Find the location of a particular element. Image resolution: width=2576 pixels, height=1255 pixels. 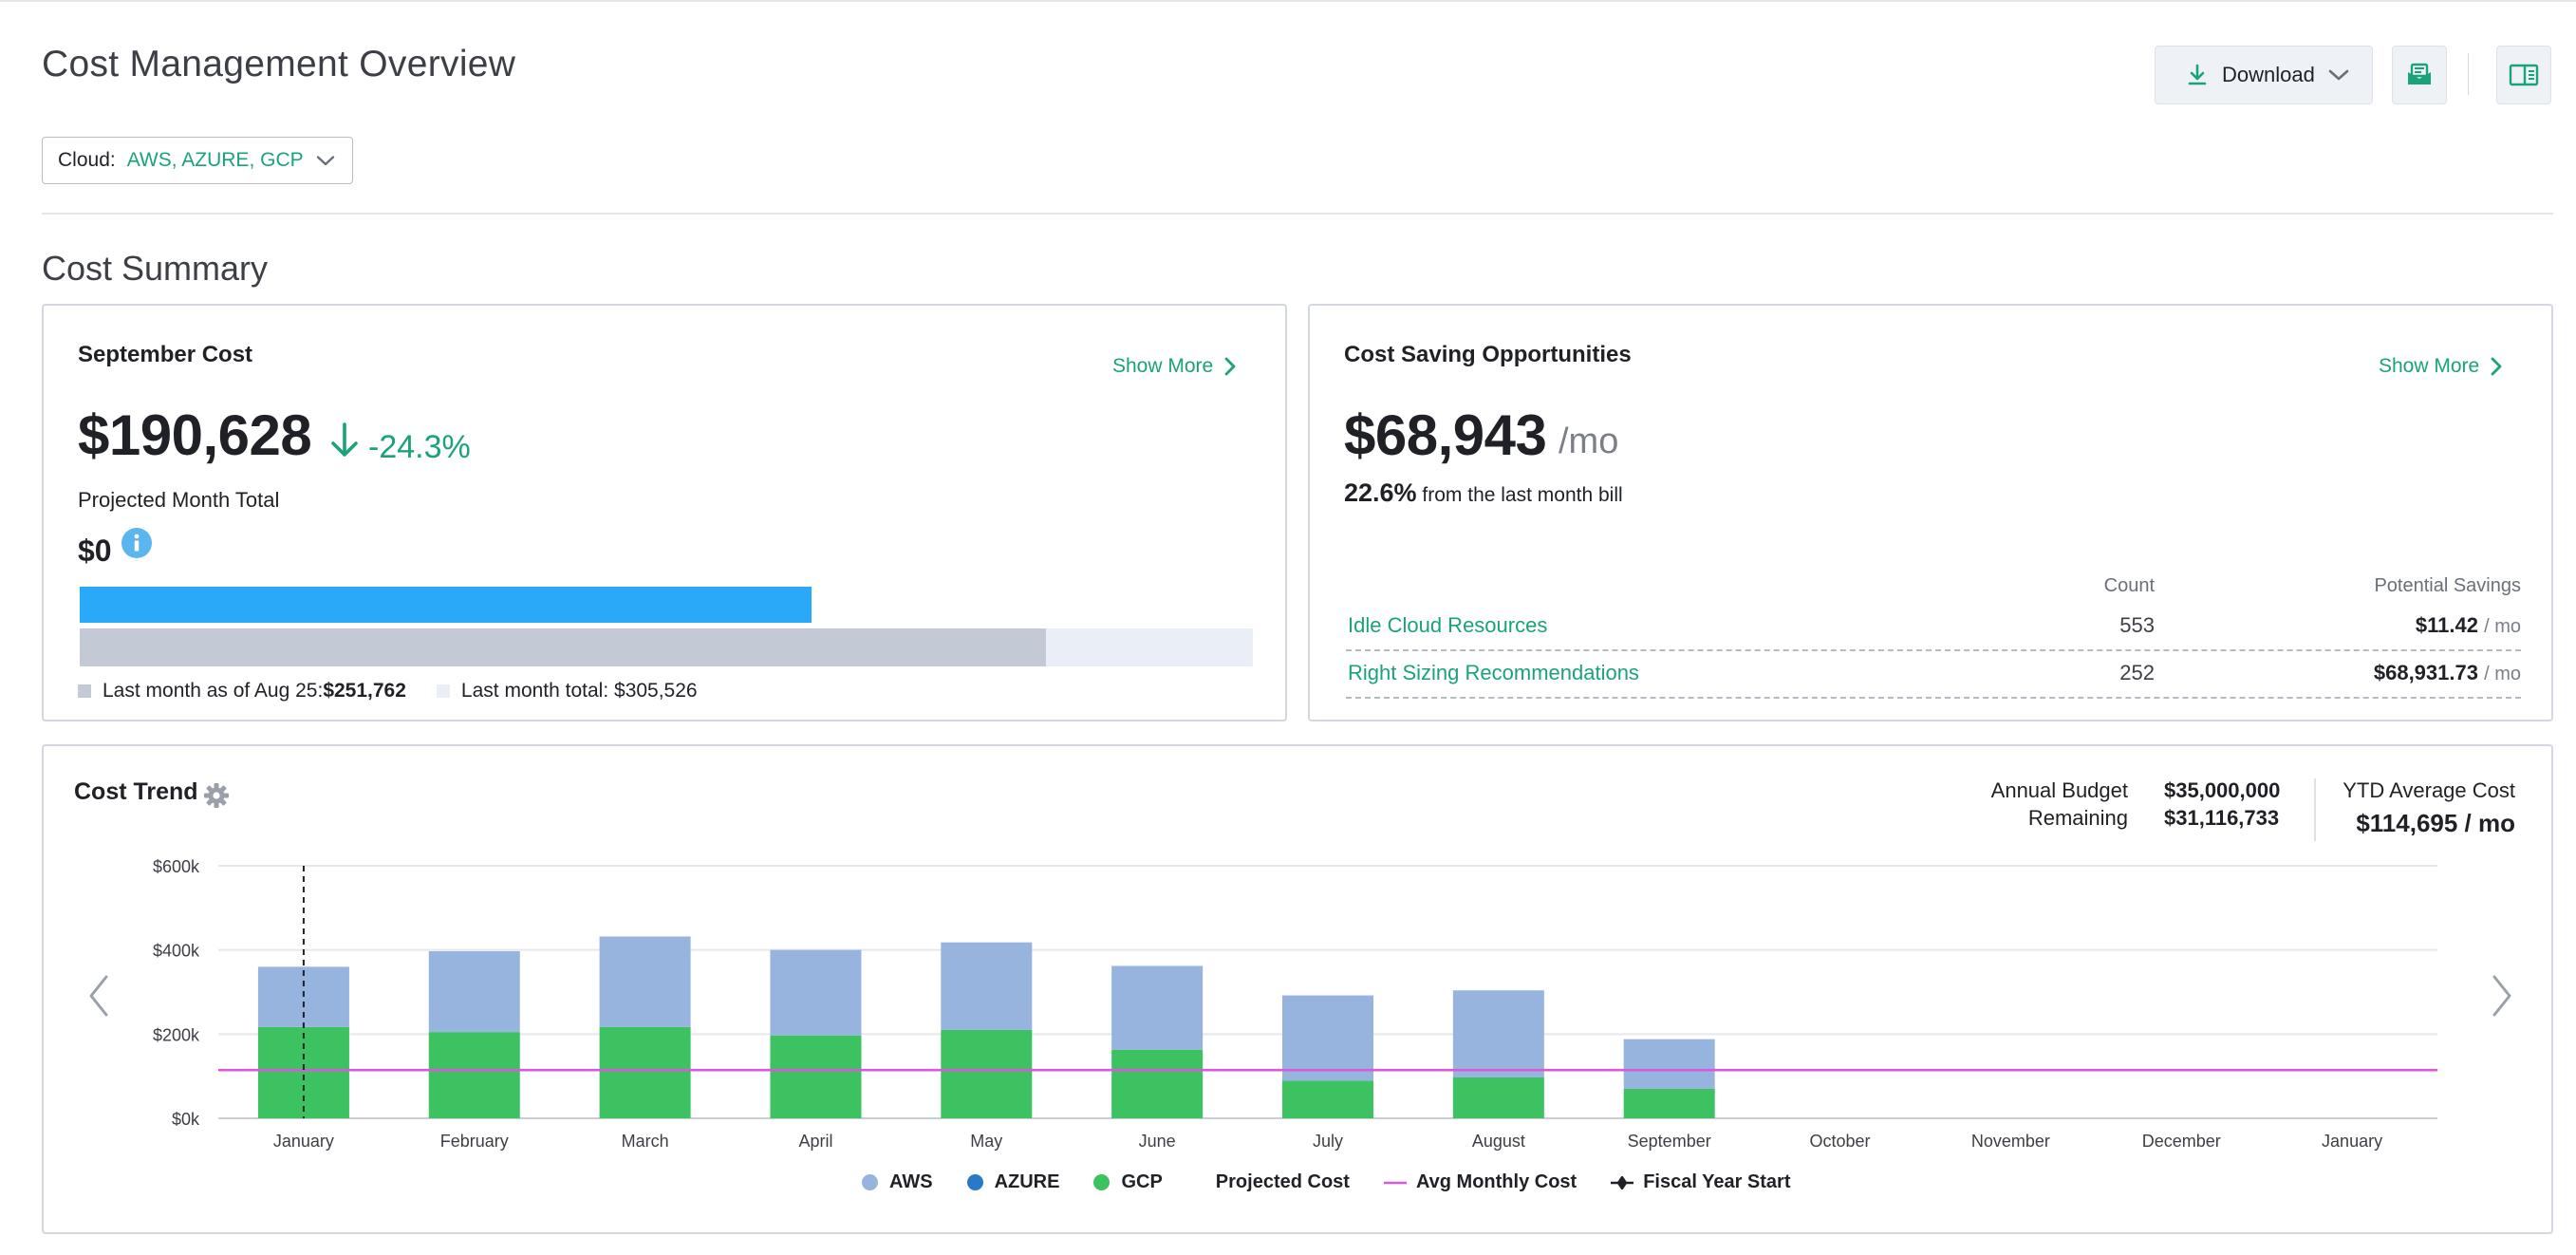

toolbar-divider is located at coordinates (2468, 74).